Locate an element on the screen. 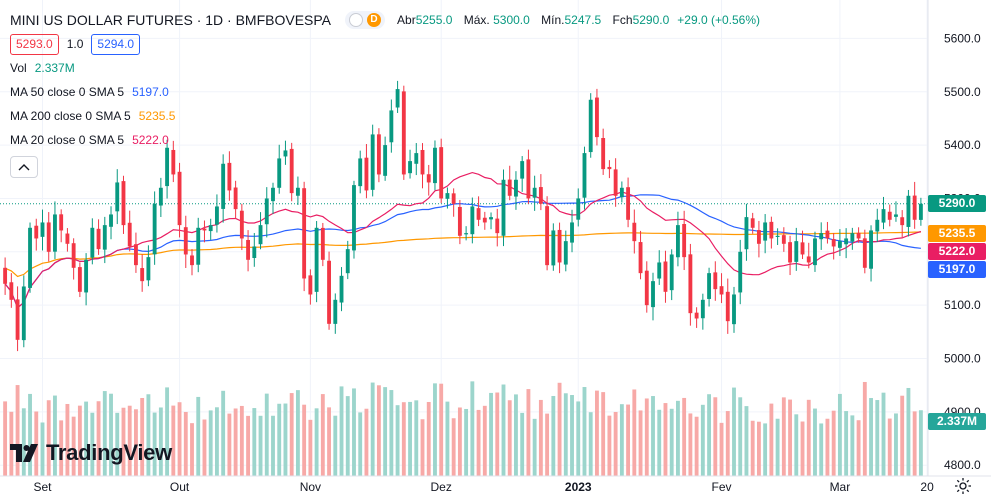 This screenshot has width=991, height=497. brand-name: TradingView is located at coordinates (109, 452).